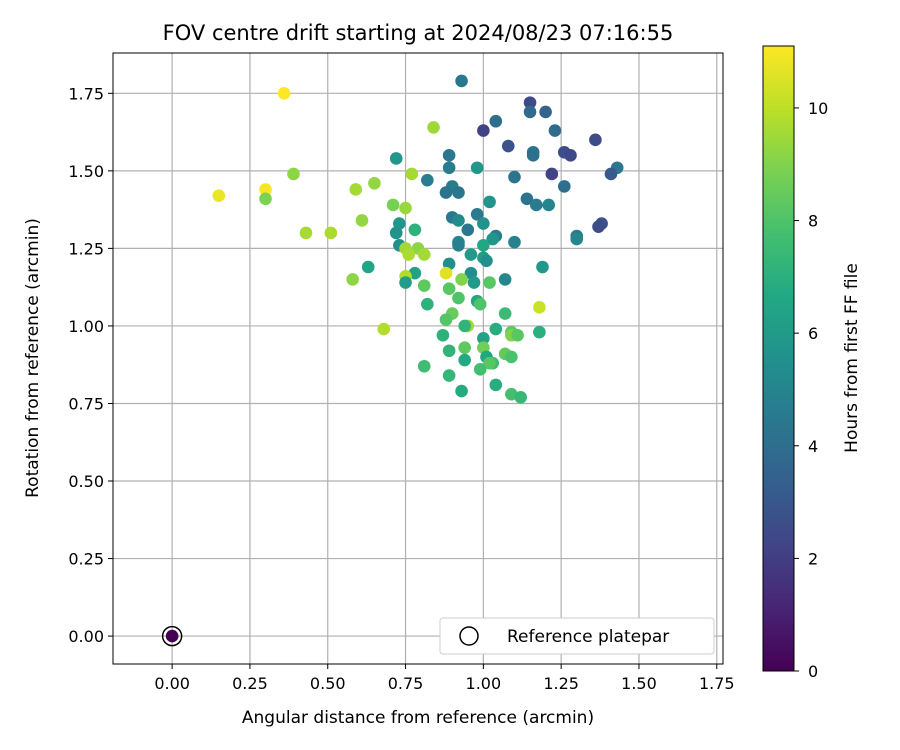  I want to click on reference-point-ring, so click(172, 636).